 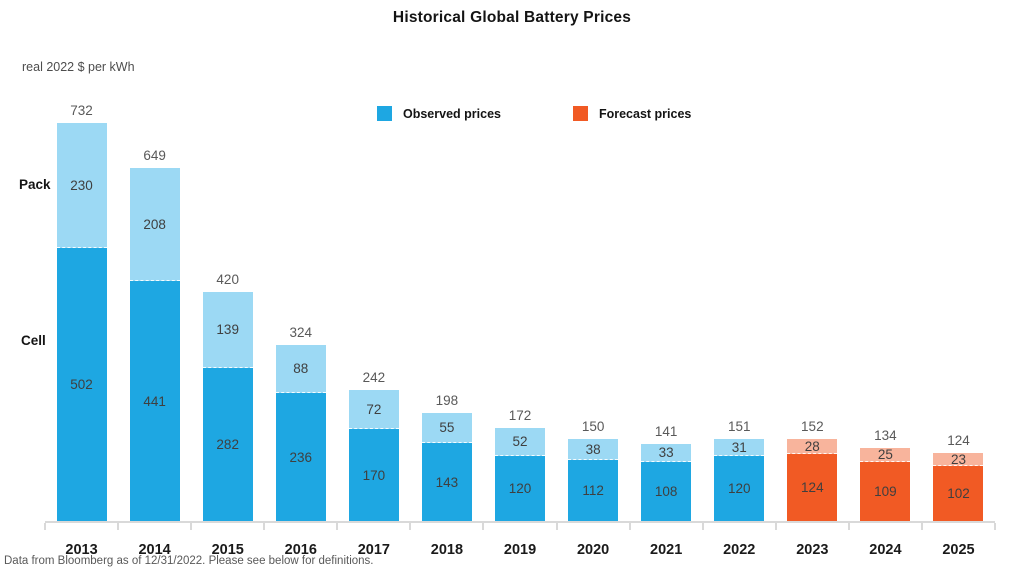 I want to click on pack-segment: 230, so click(x=81, y=185).